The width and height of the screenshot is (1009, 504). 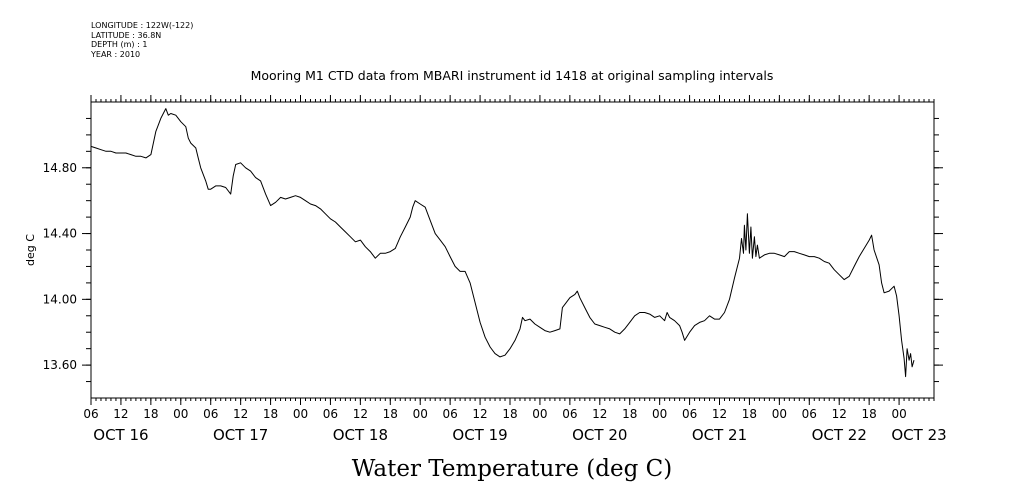 What do you see at coordinates (142, 25) in the screenshot?
I see `meta-longitude: LONGITUDE : 122W(-122)` at bounding box center [142, 25].